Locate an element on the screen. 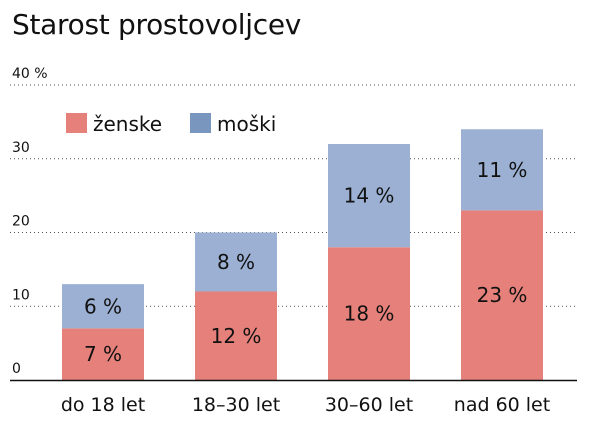  legend: ženske moški is located at coordinates (171, 124).